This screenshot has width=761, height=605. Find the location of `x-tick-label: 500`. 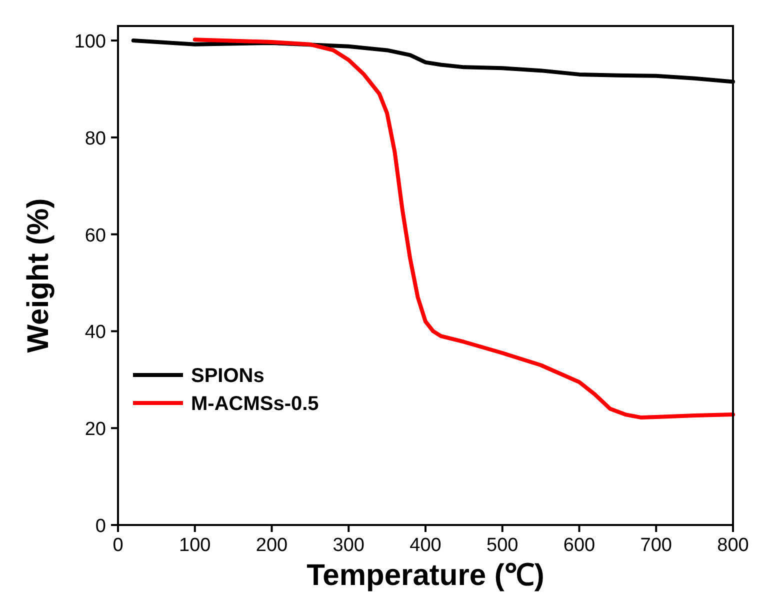

x-tick-label: 500 is located at coordinates (502, 545).